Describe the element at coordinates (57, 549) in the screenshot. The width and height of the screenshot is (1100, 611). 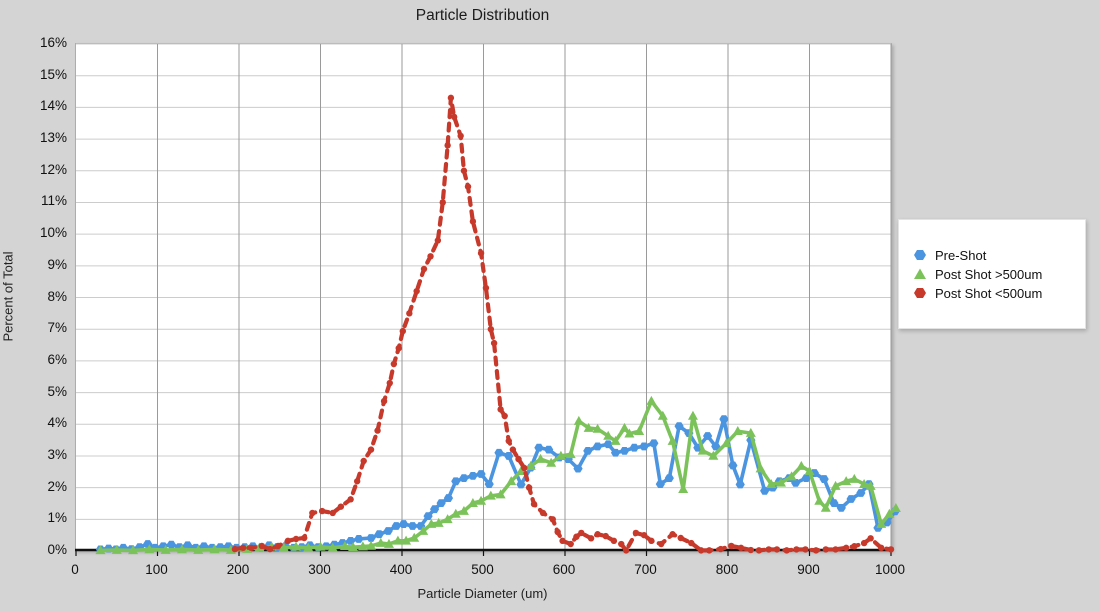
I see `y-tick-label: 0%` at that location.